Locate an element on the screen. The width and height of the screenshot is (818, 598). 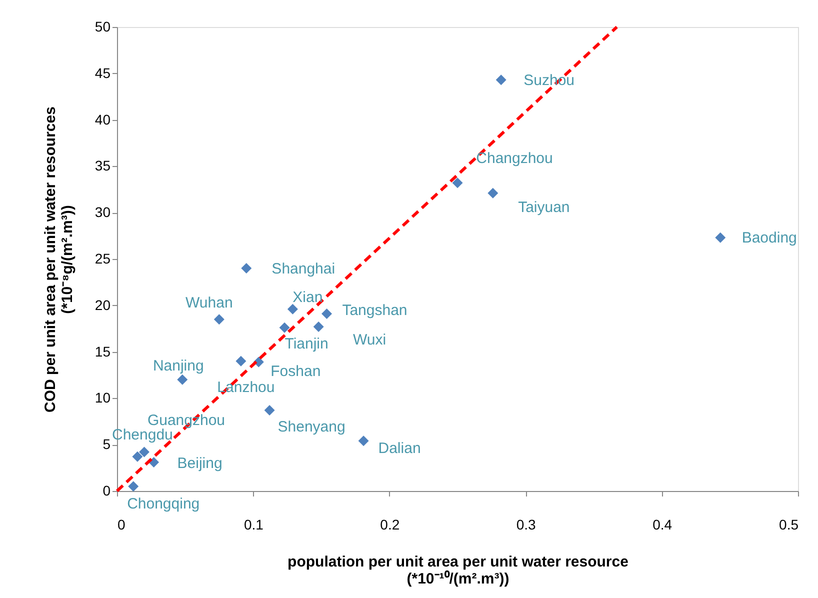
y-tick-label: 10 is located at coordinates (102, 398).